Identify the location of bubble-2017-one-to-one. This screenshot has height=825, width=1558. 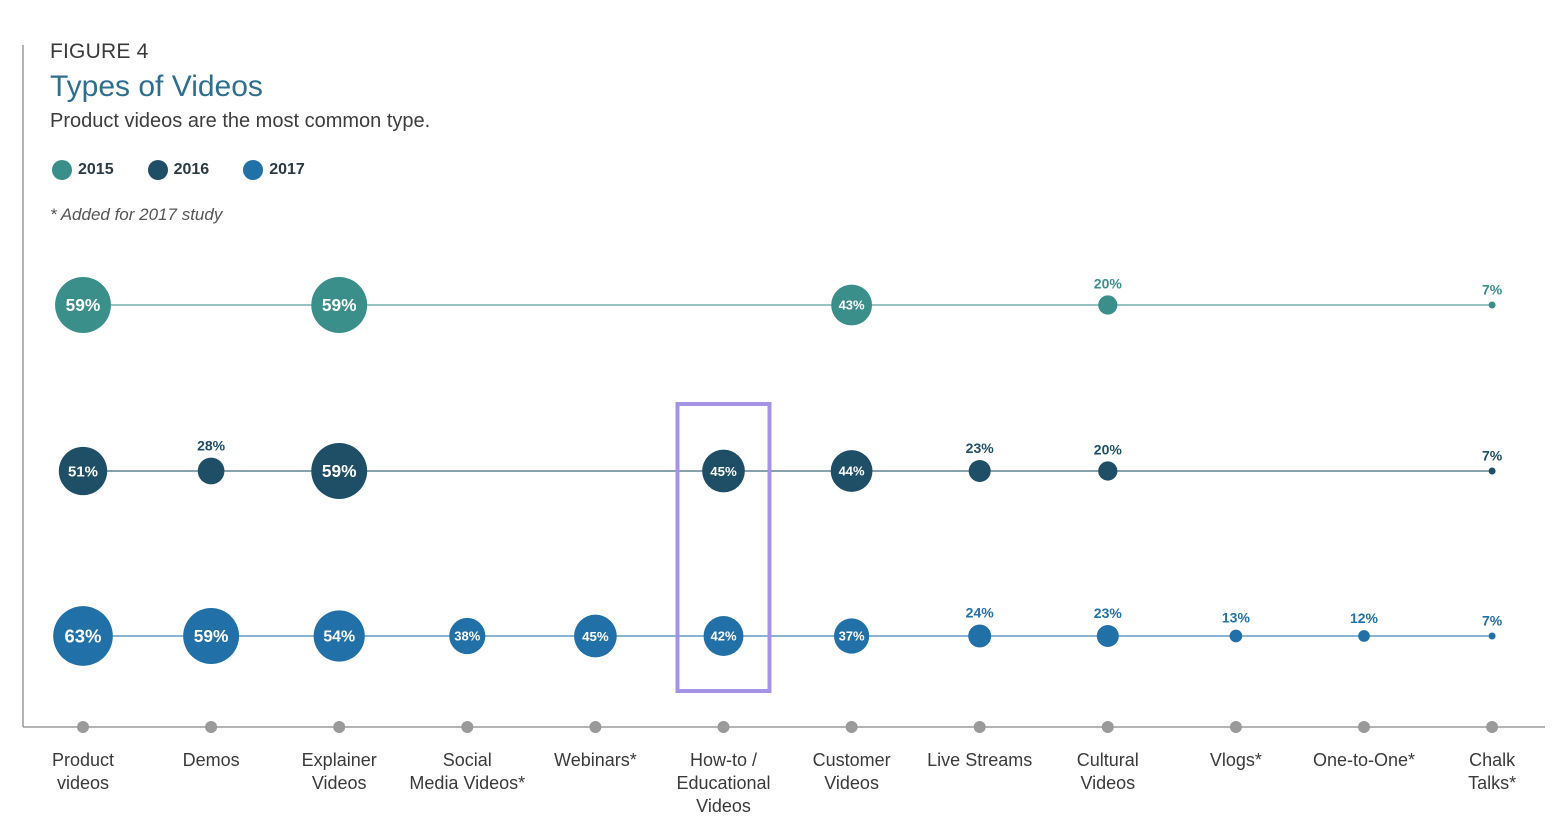
(1364, 636).